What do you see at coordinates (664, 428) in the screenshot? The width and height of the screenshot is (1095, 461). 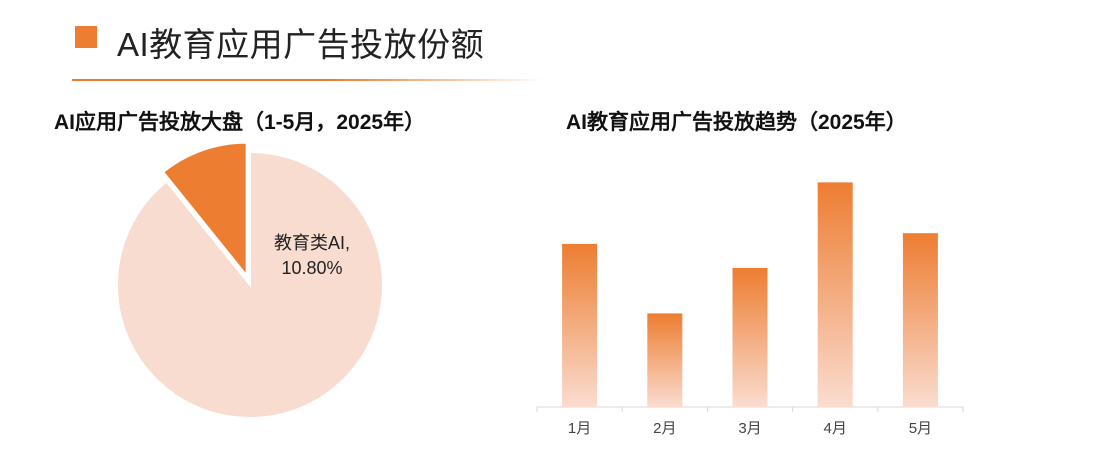 I see `x-tick-label: 2月` at bounding box center [664, 428].